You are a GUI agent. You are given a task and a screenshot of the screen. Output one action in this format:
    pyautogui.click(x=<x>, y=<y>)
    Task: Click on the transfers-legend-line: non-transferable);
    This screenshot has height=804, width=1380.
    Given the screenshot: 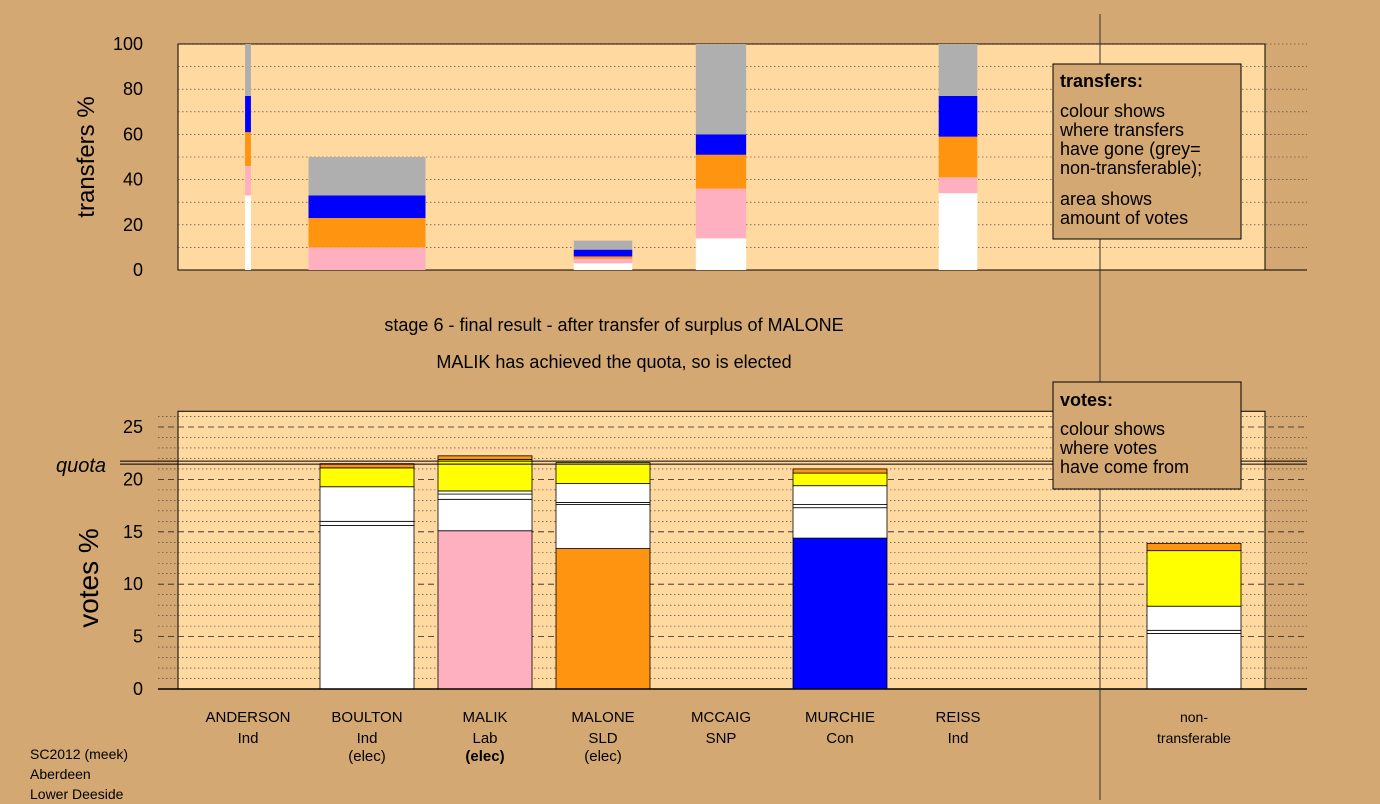 What is the action you would take?
    pyautogui.click(x=1131, y=168)
    